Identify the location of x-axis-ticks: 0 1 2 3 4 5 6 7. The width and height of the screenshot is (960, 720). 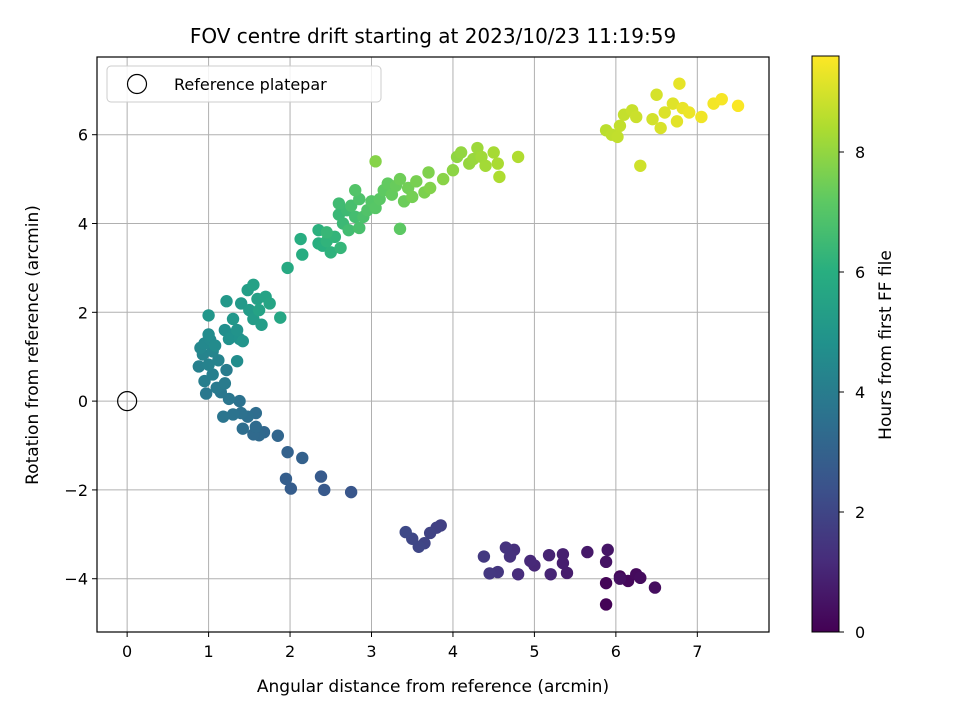
(412, 646).